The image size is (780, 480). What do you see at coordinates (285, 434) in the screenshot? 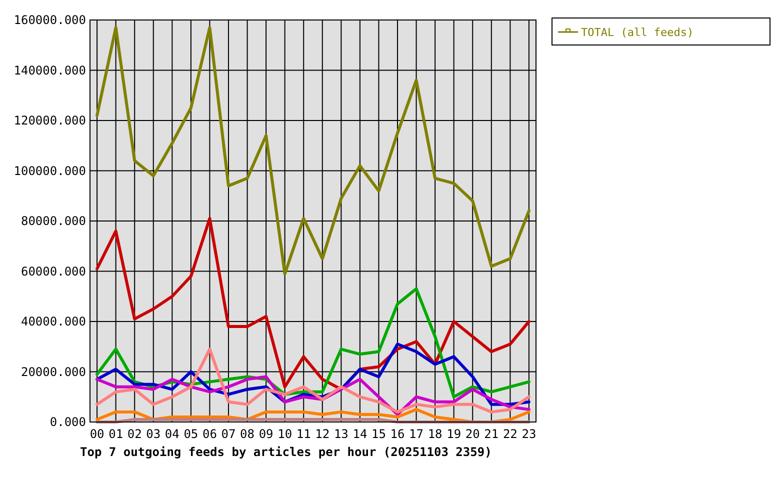
I see `x-tick-label: 10` at bounding box center [285, 434].